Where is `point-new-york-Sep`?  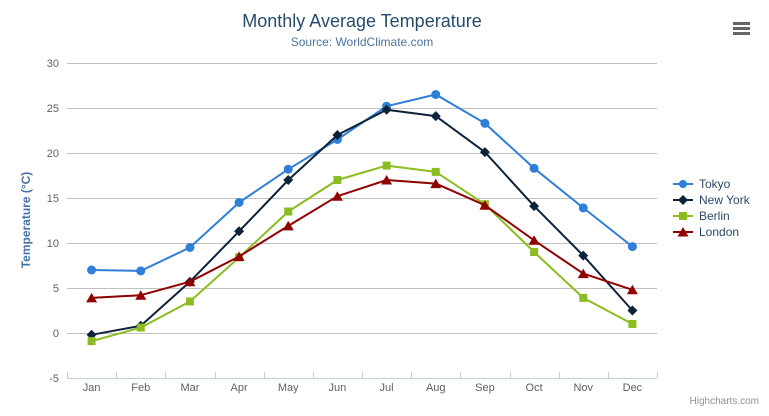
point-new-york-Sep is located at coordinates (484, 152).